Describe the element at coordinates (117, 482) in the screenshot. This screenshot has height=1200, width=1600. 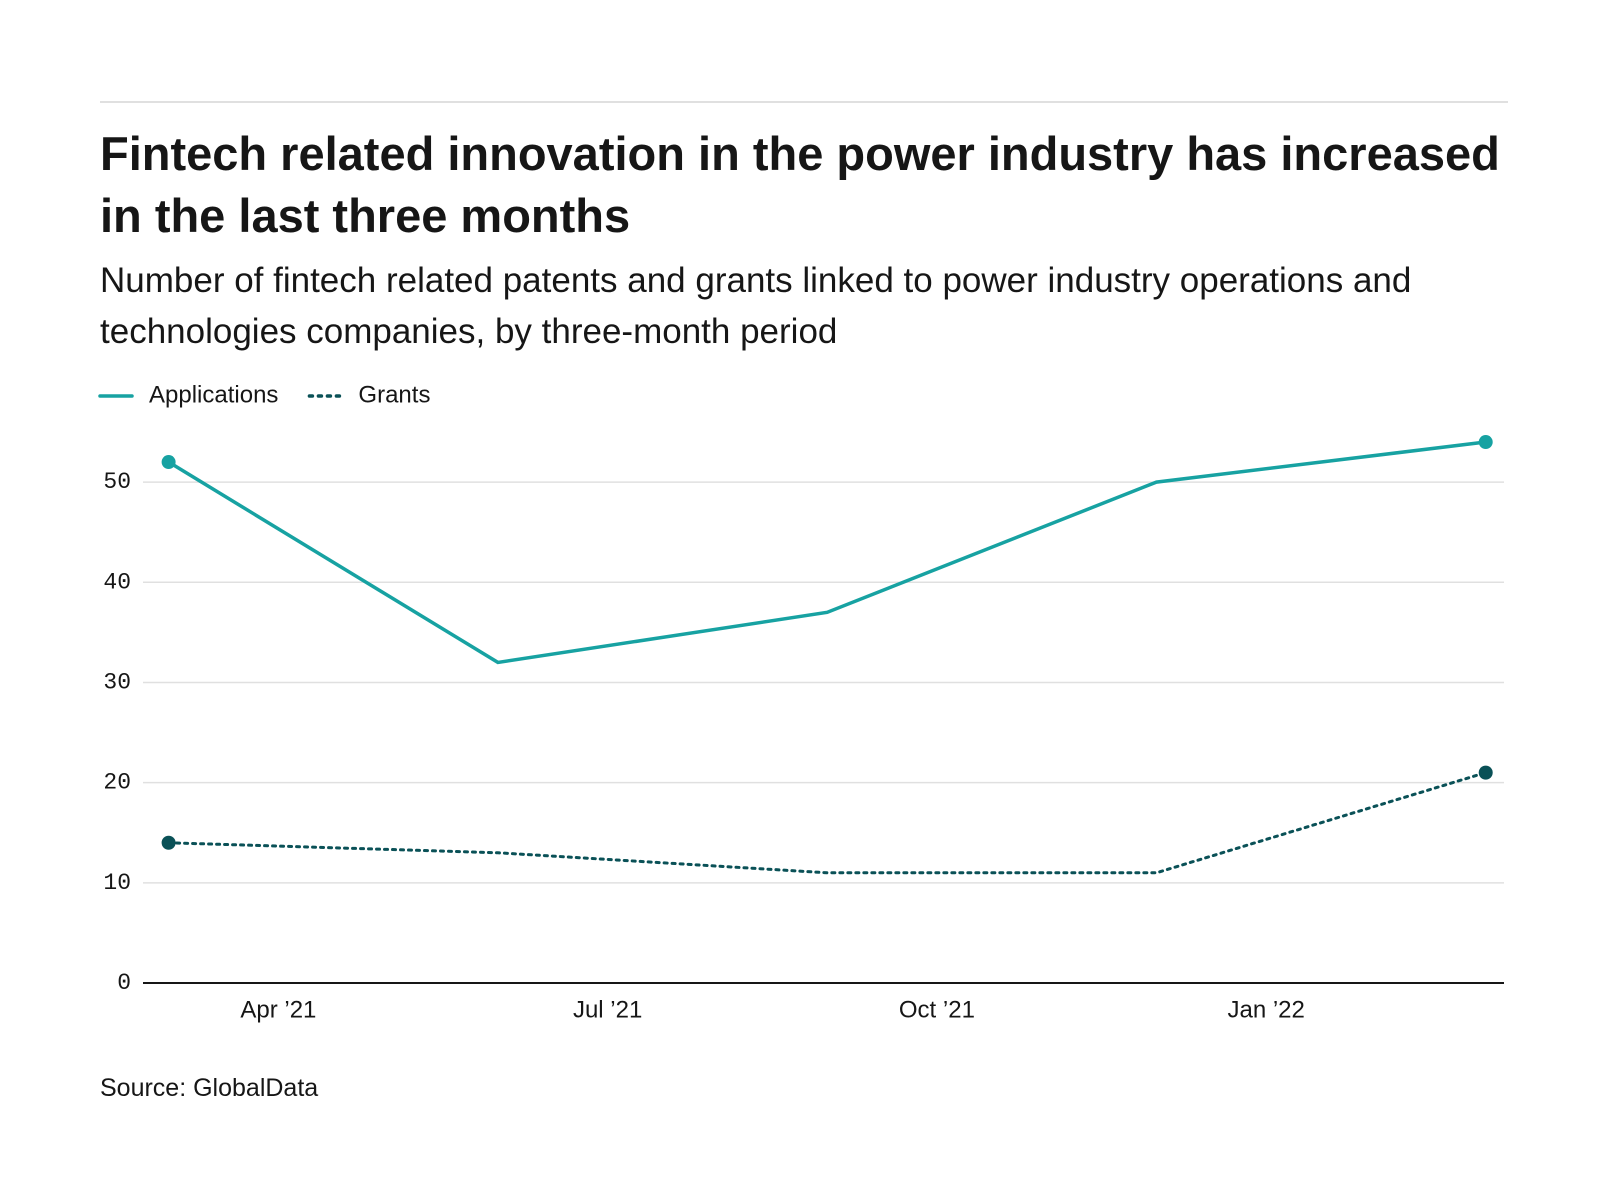
I see `y-tick-label: 50` at that location.